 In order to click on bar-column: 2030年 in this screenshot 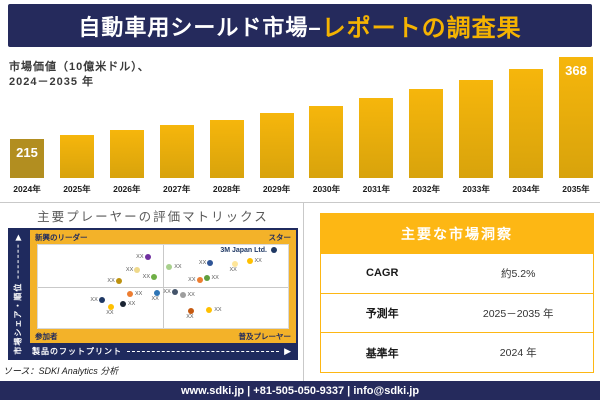, I will do `click(326, 125)`.